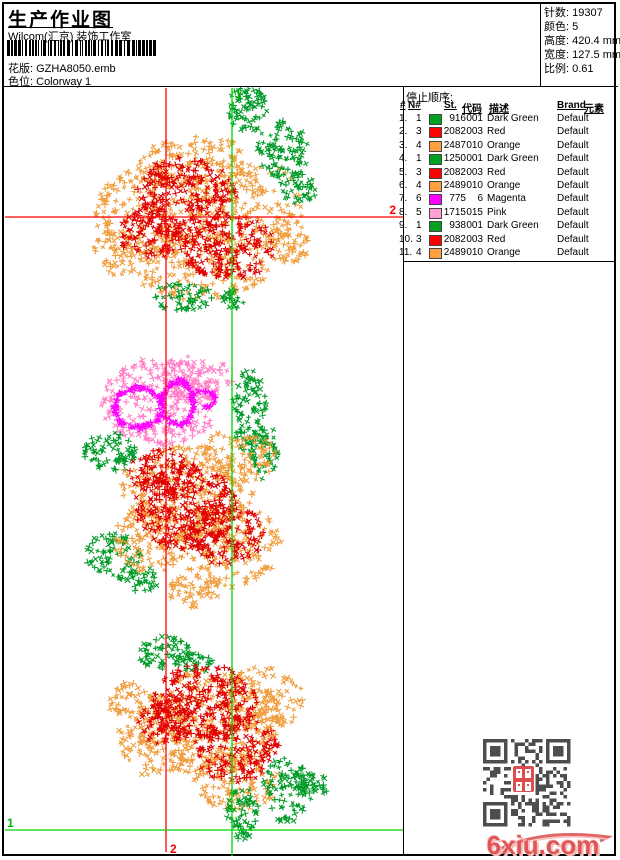 This screenshot has width=620, height=860. I want to click on stitch-count-value: 19307, so click(587, 13).